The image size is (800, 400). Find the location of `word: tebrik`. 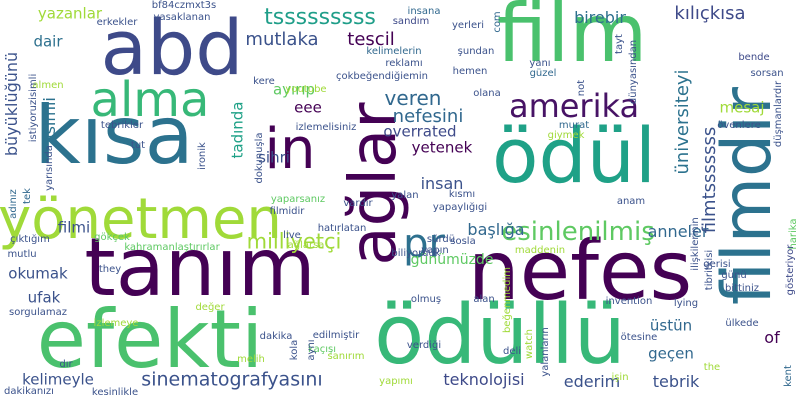

word: tebrik is located at coordinates (676, 381).